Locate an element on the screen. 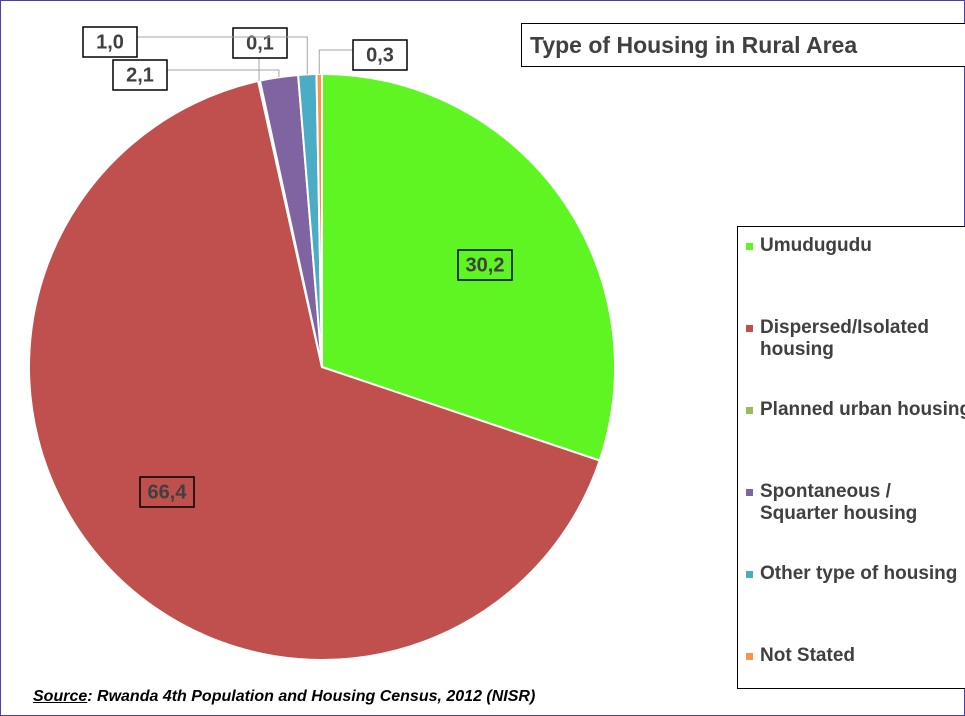 The width and height of the screenshot is (965, 716). data-label: 66,4 is located at coordinates (168, 492).